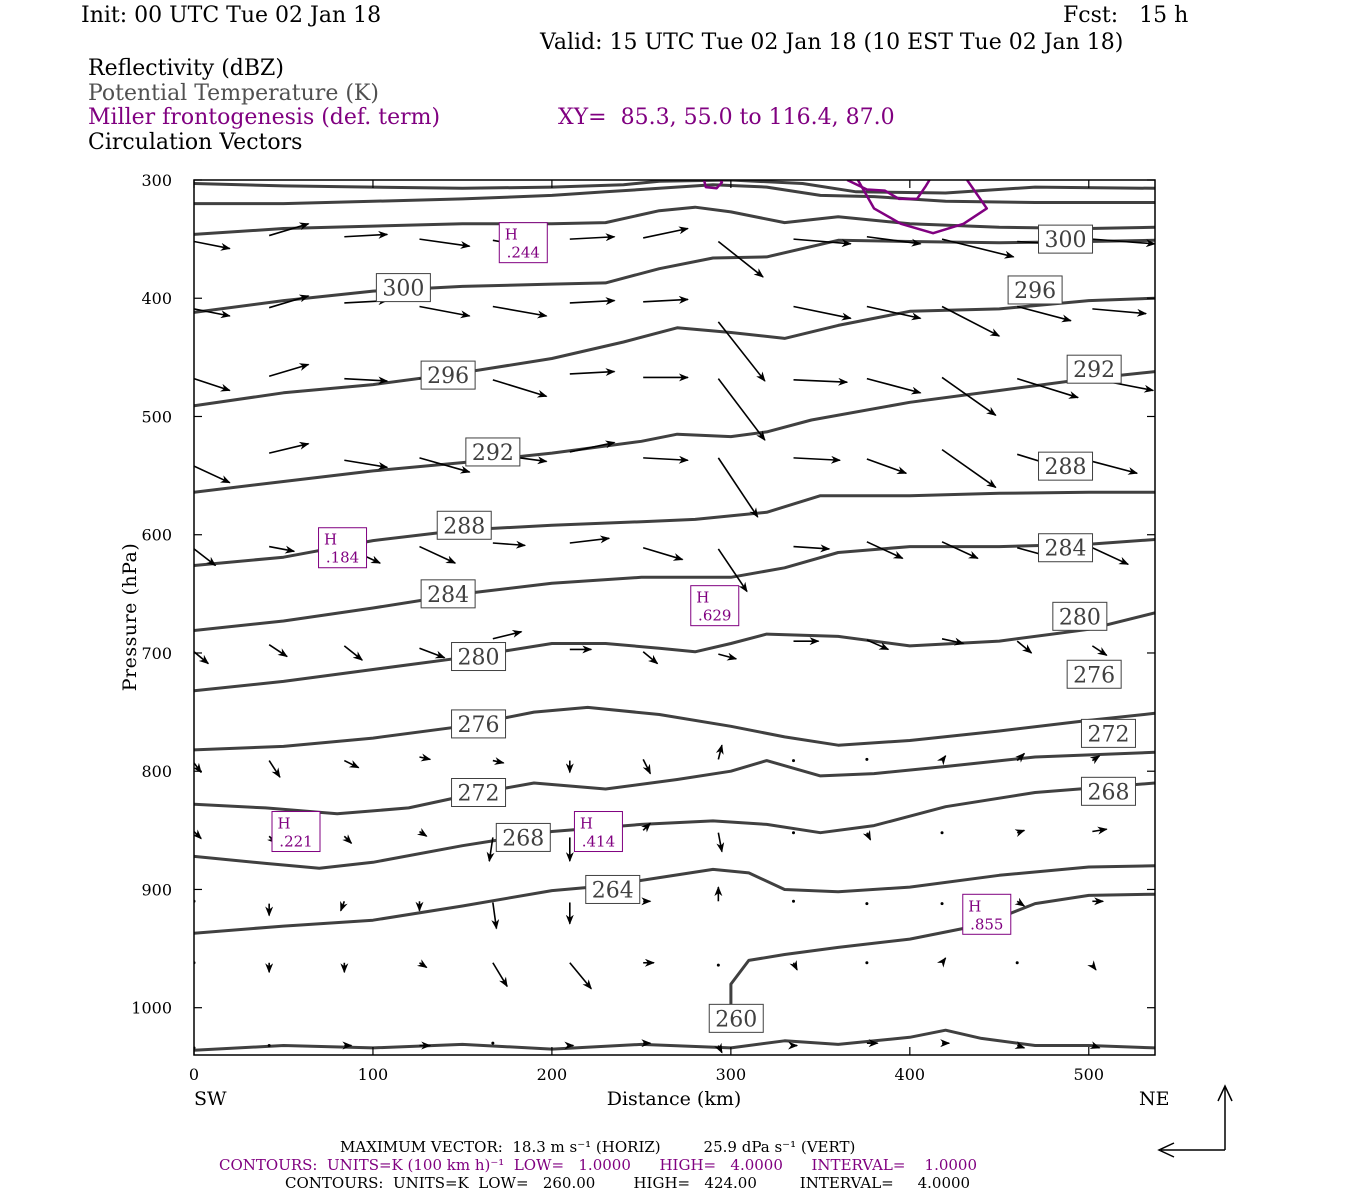 The image size is (1350, 1200). Describe the element at coordinates (714, 616) in the screenshot. I see `svg-text: .629` at that location.